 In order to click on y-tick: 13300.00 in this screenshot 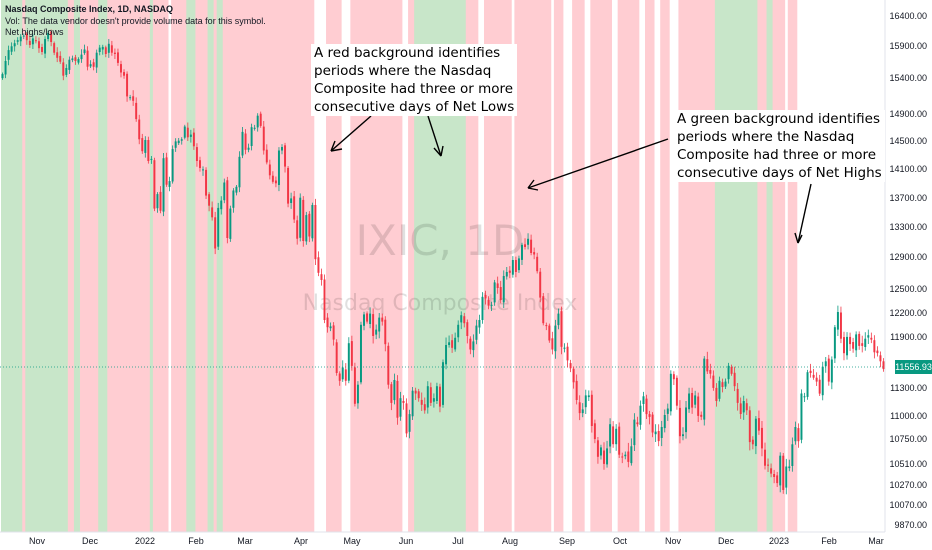, I will do `click(908, 227)`.